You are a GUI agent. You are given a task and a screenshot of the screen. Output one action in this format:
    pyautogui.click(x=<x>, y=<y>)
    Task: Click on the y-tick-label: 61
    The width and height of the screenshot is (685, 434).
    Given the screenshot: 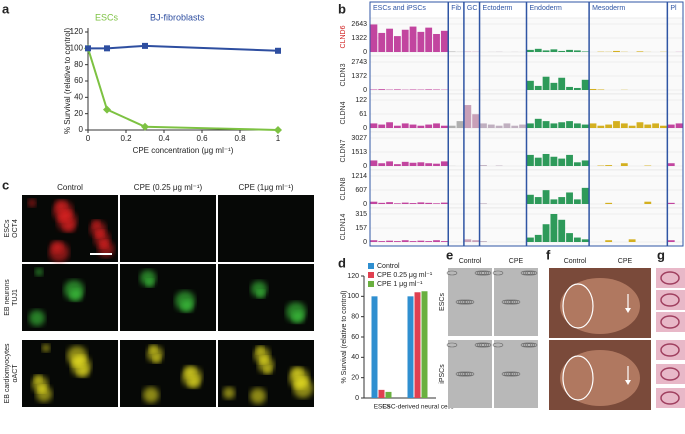 What is the action you would take?
    pyautogui.click(x=363, y=114)
    